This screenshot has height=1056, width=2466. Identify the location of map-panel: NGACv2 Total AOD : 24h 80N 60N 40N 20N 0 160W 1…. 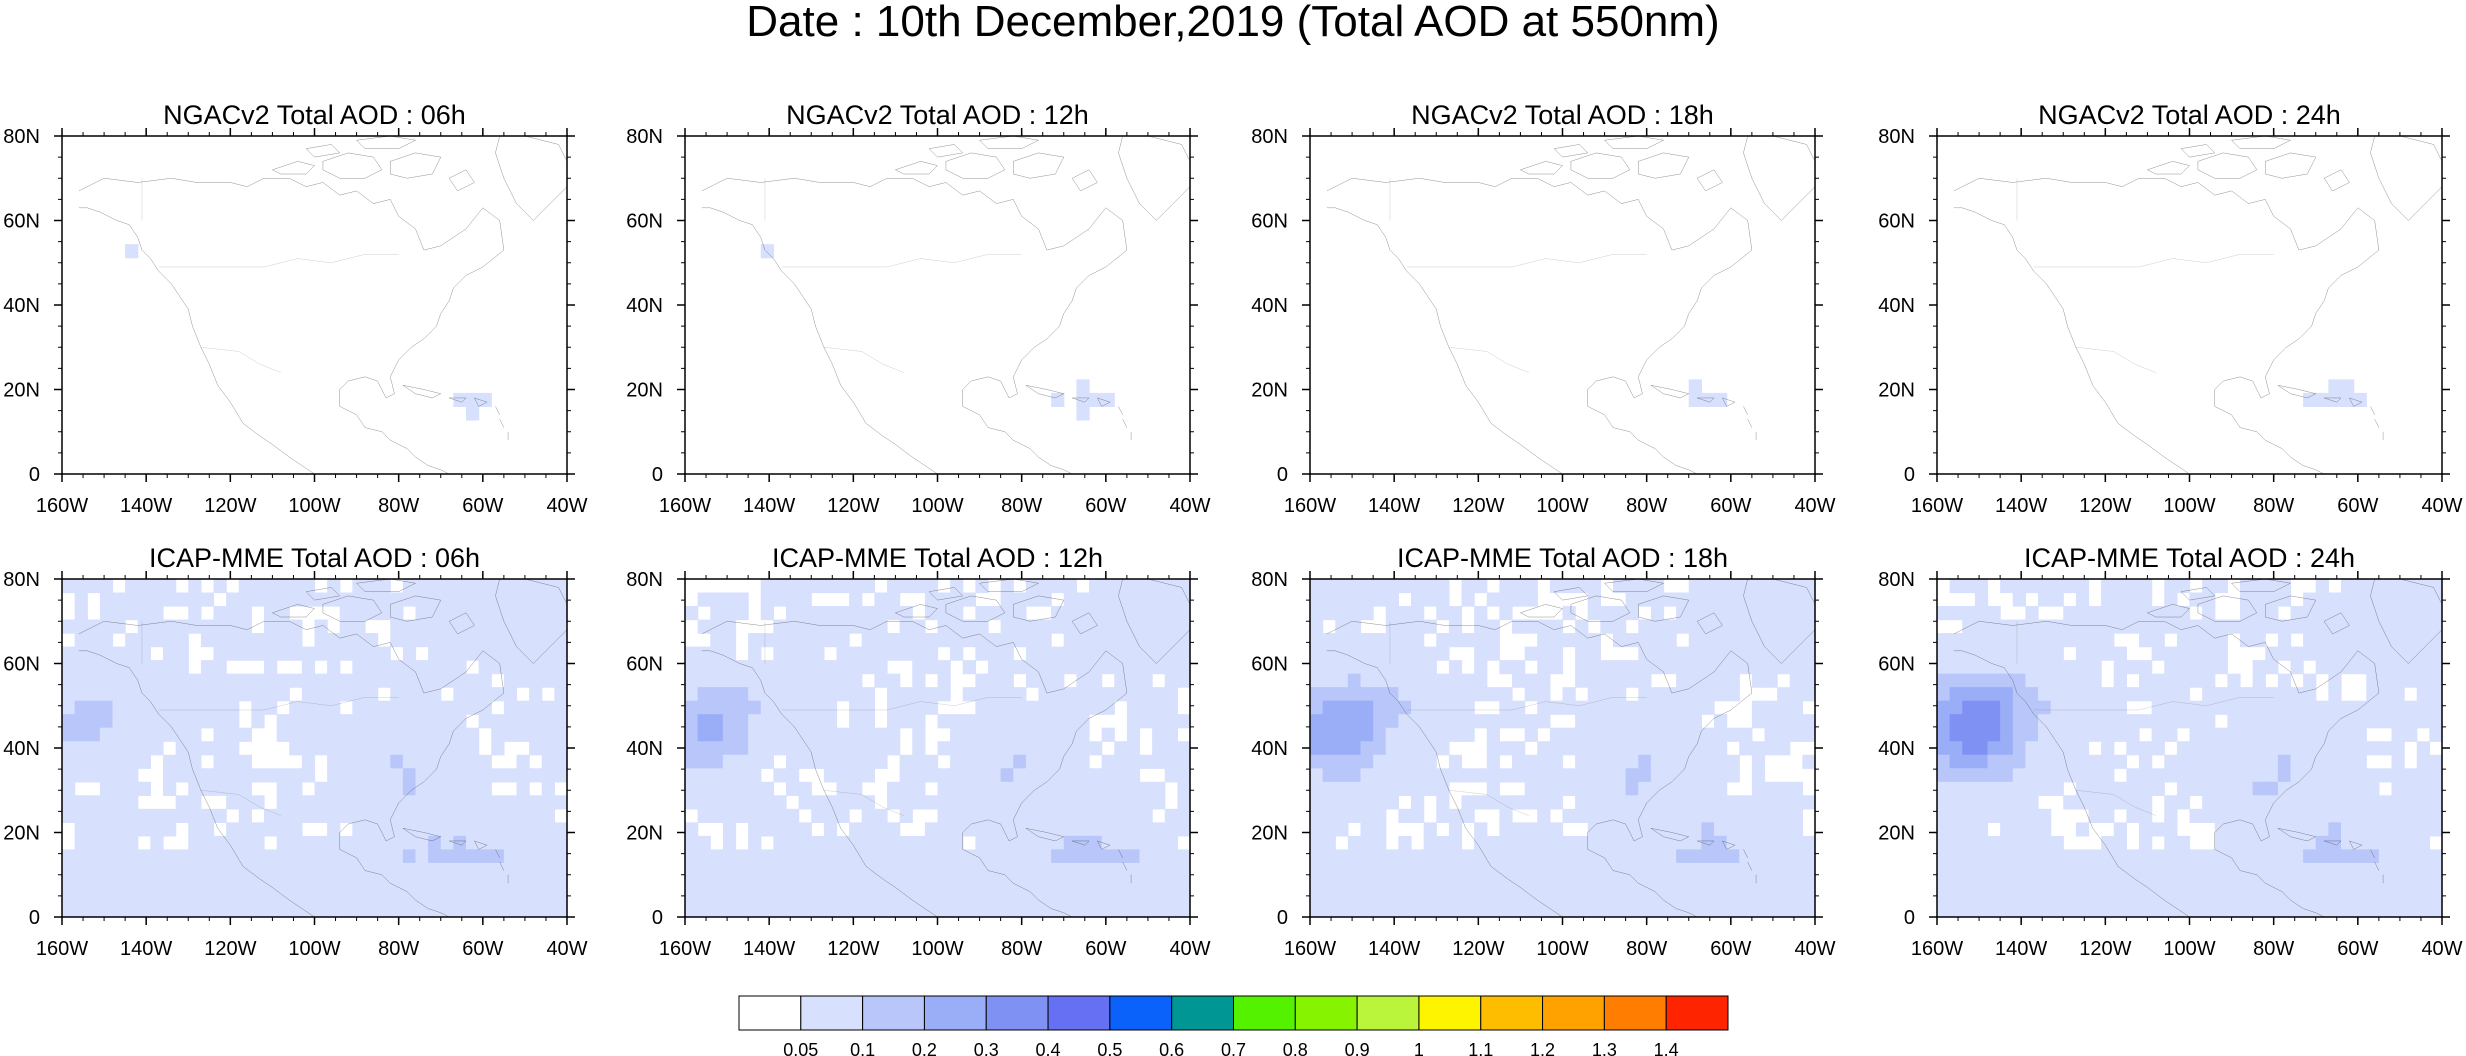
(2170, 308).